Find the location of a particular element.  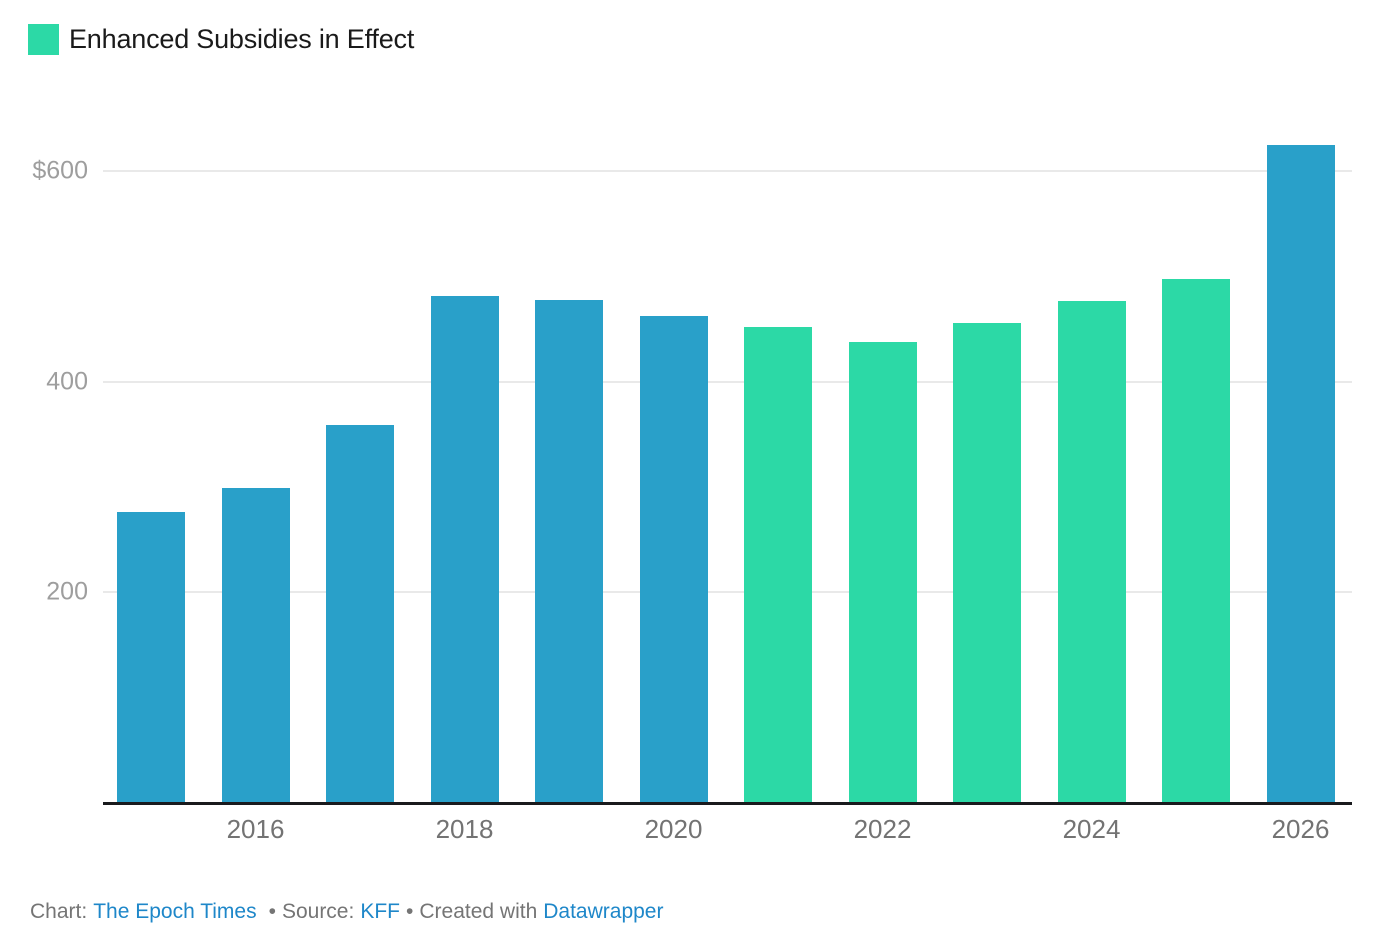

legend-swatch is located at coordinates (43, 39).